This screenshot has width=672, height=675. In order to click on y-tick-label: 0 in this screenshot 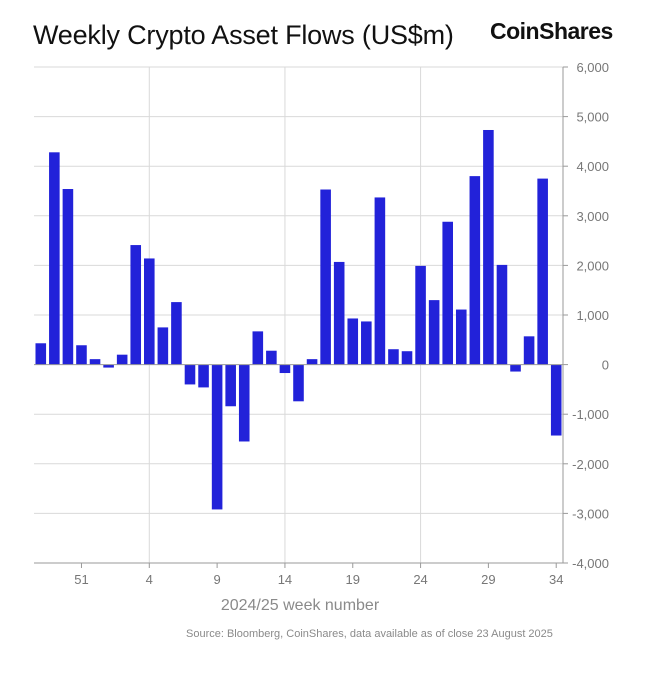, I will do `click(605, 365)`.